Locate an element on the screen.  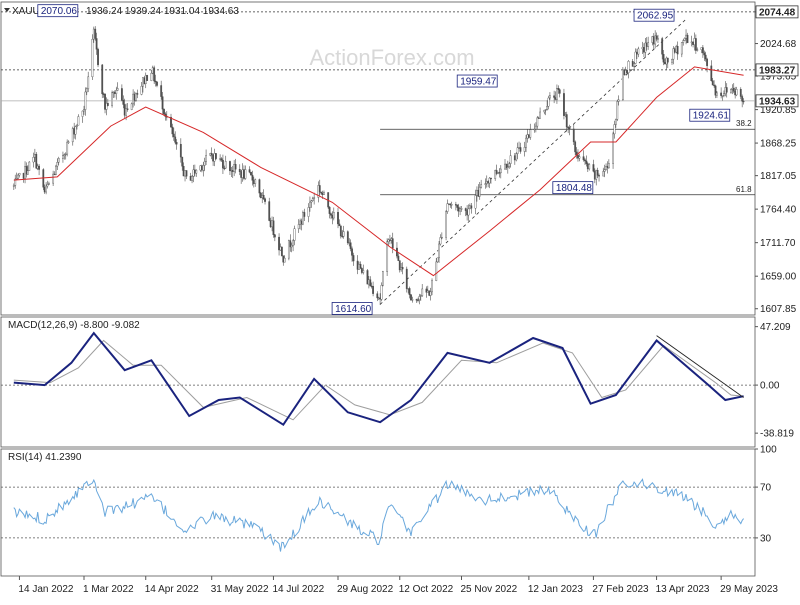
dropdown-triangle-icon is located at coordinates (7, 10).